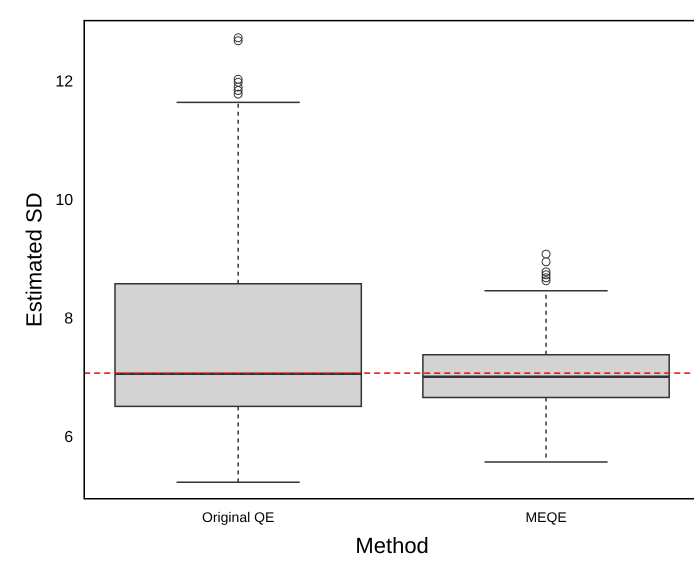 The width and height of the screenshot is (694, 572). Describe the element at coordinates (33, 259) in the screenshot. I see `y-axis-title: Estimated SD` at that location.